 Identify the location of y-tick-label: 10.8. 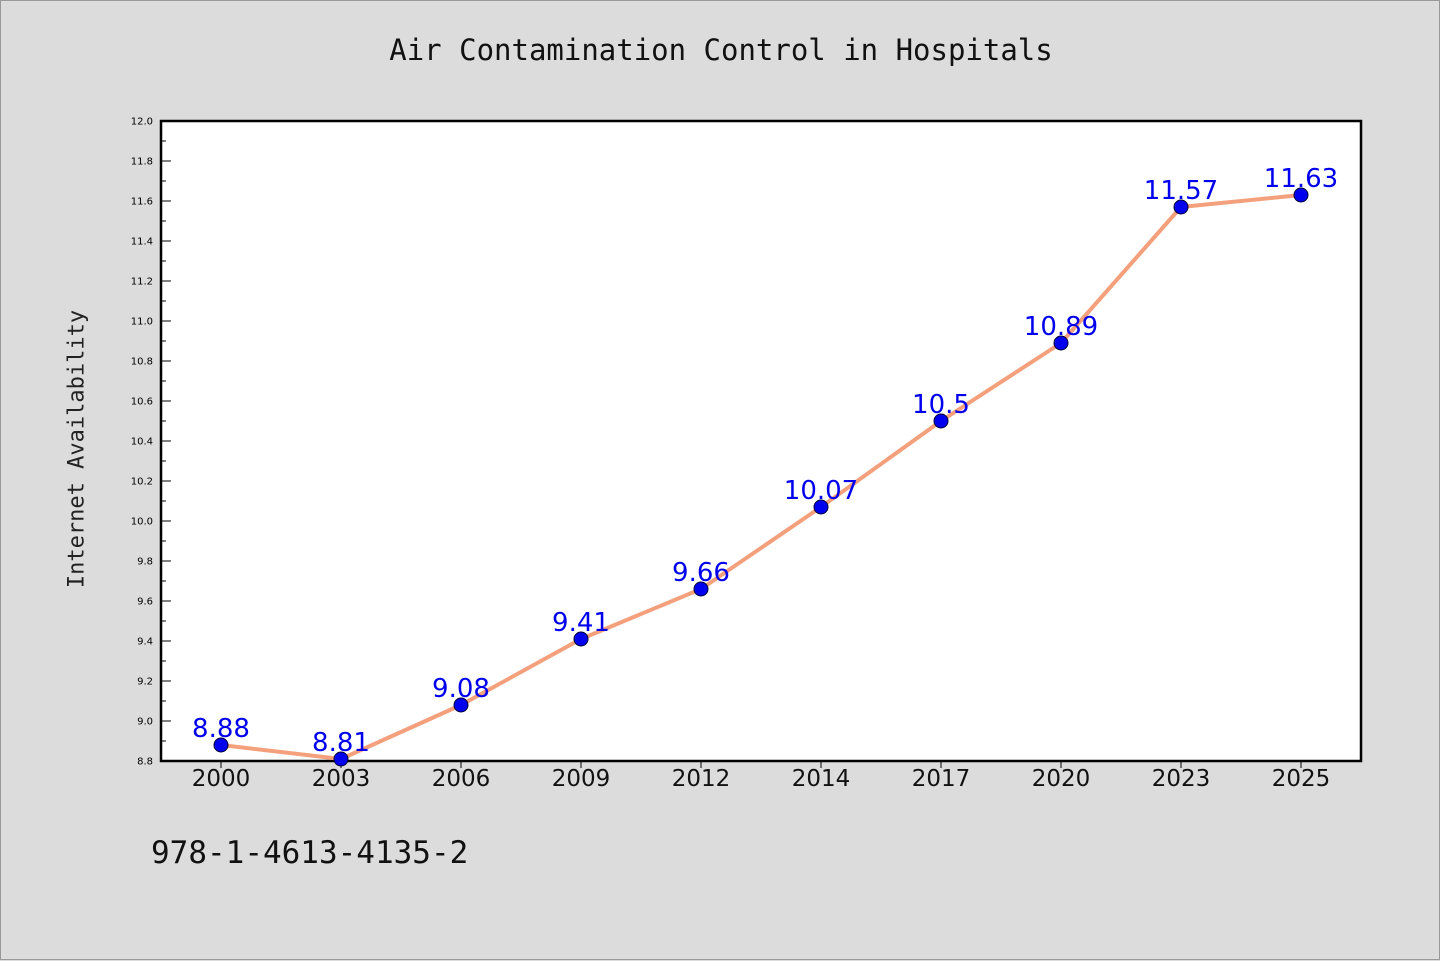
(142, 362).